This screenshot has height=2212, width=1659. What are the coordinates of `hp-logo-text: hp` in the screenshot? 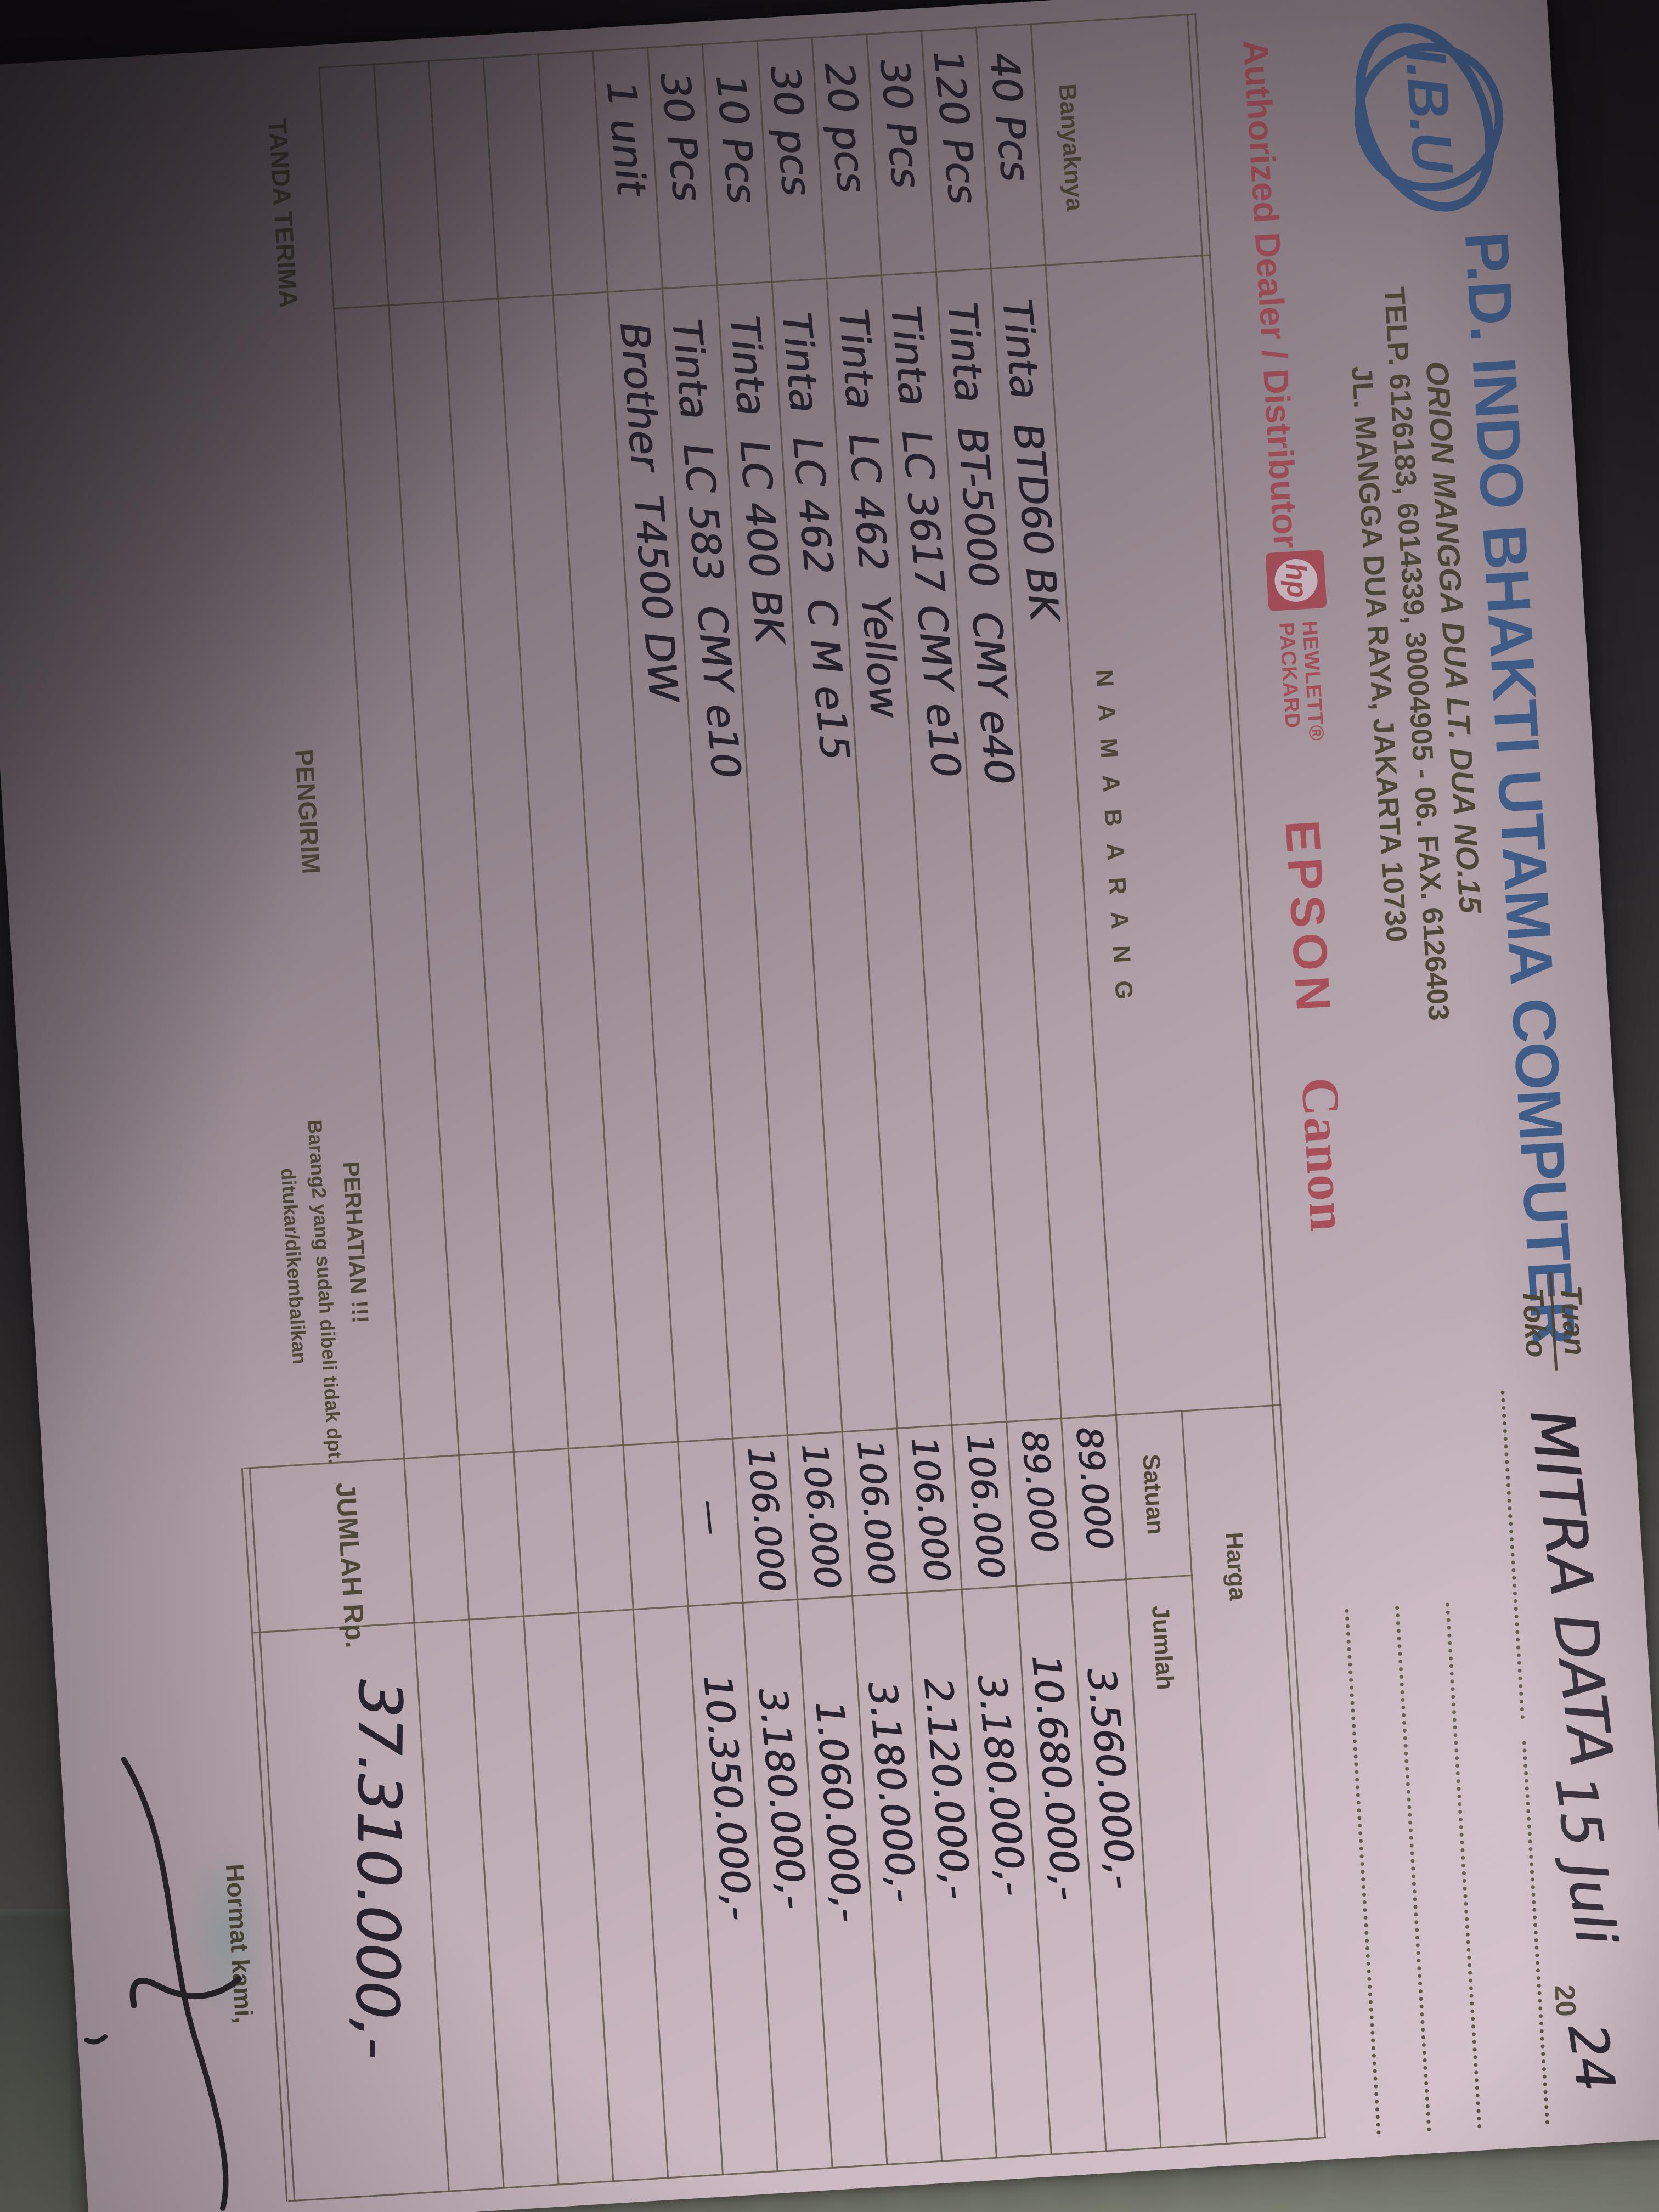 It's located at (1296, 580).